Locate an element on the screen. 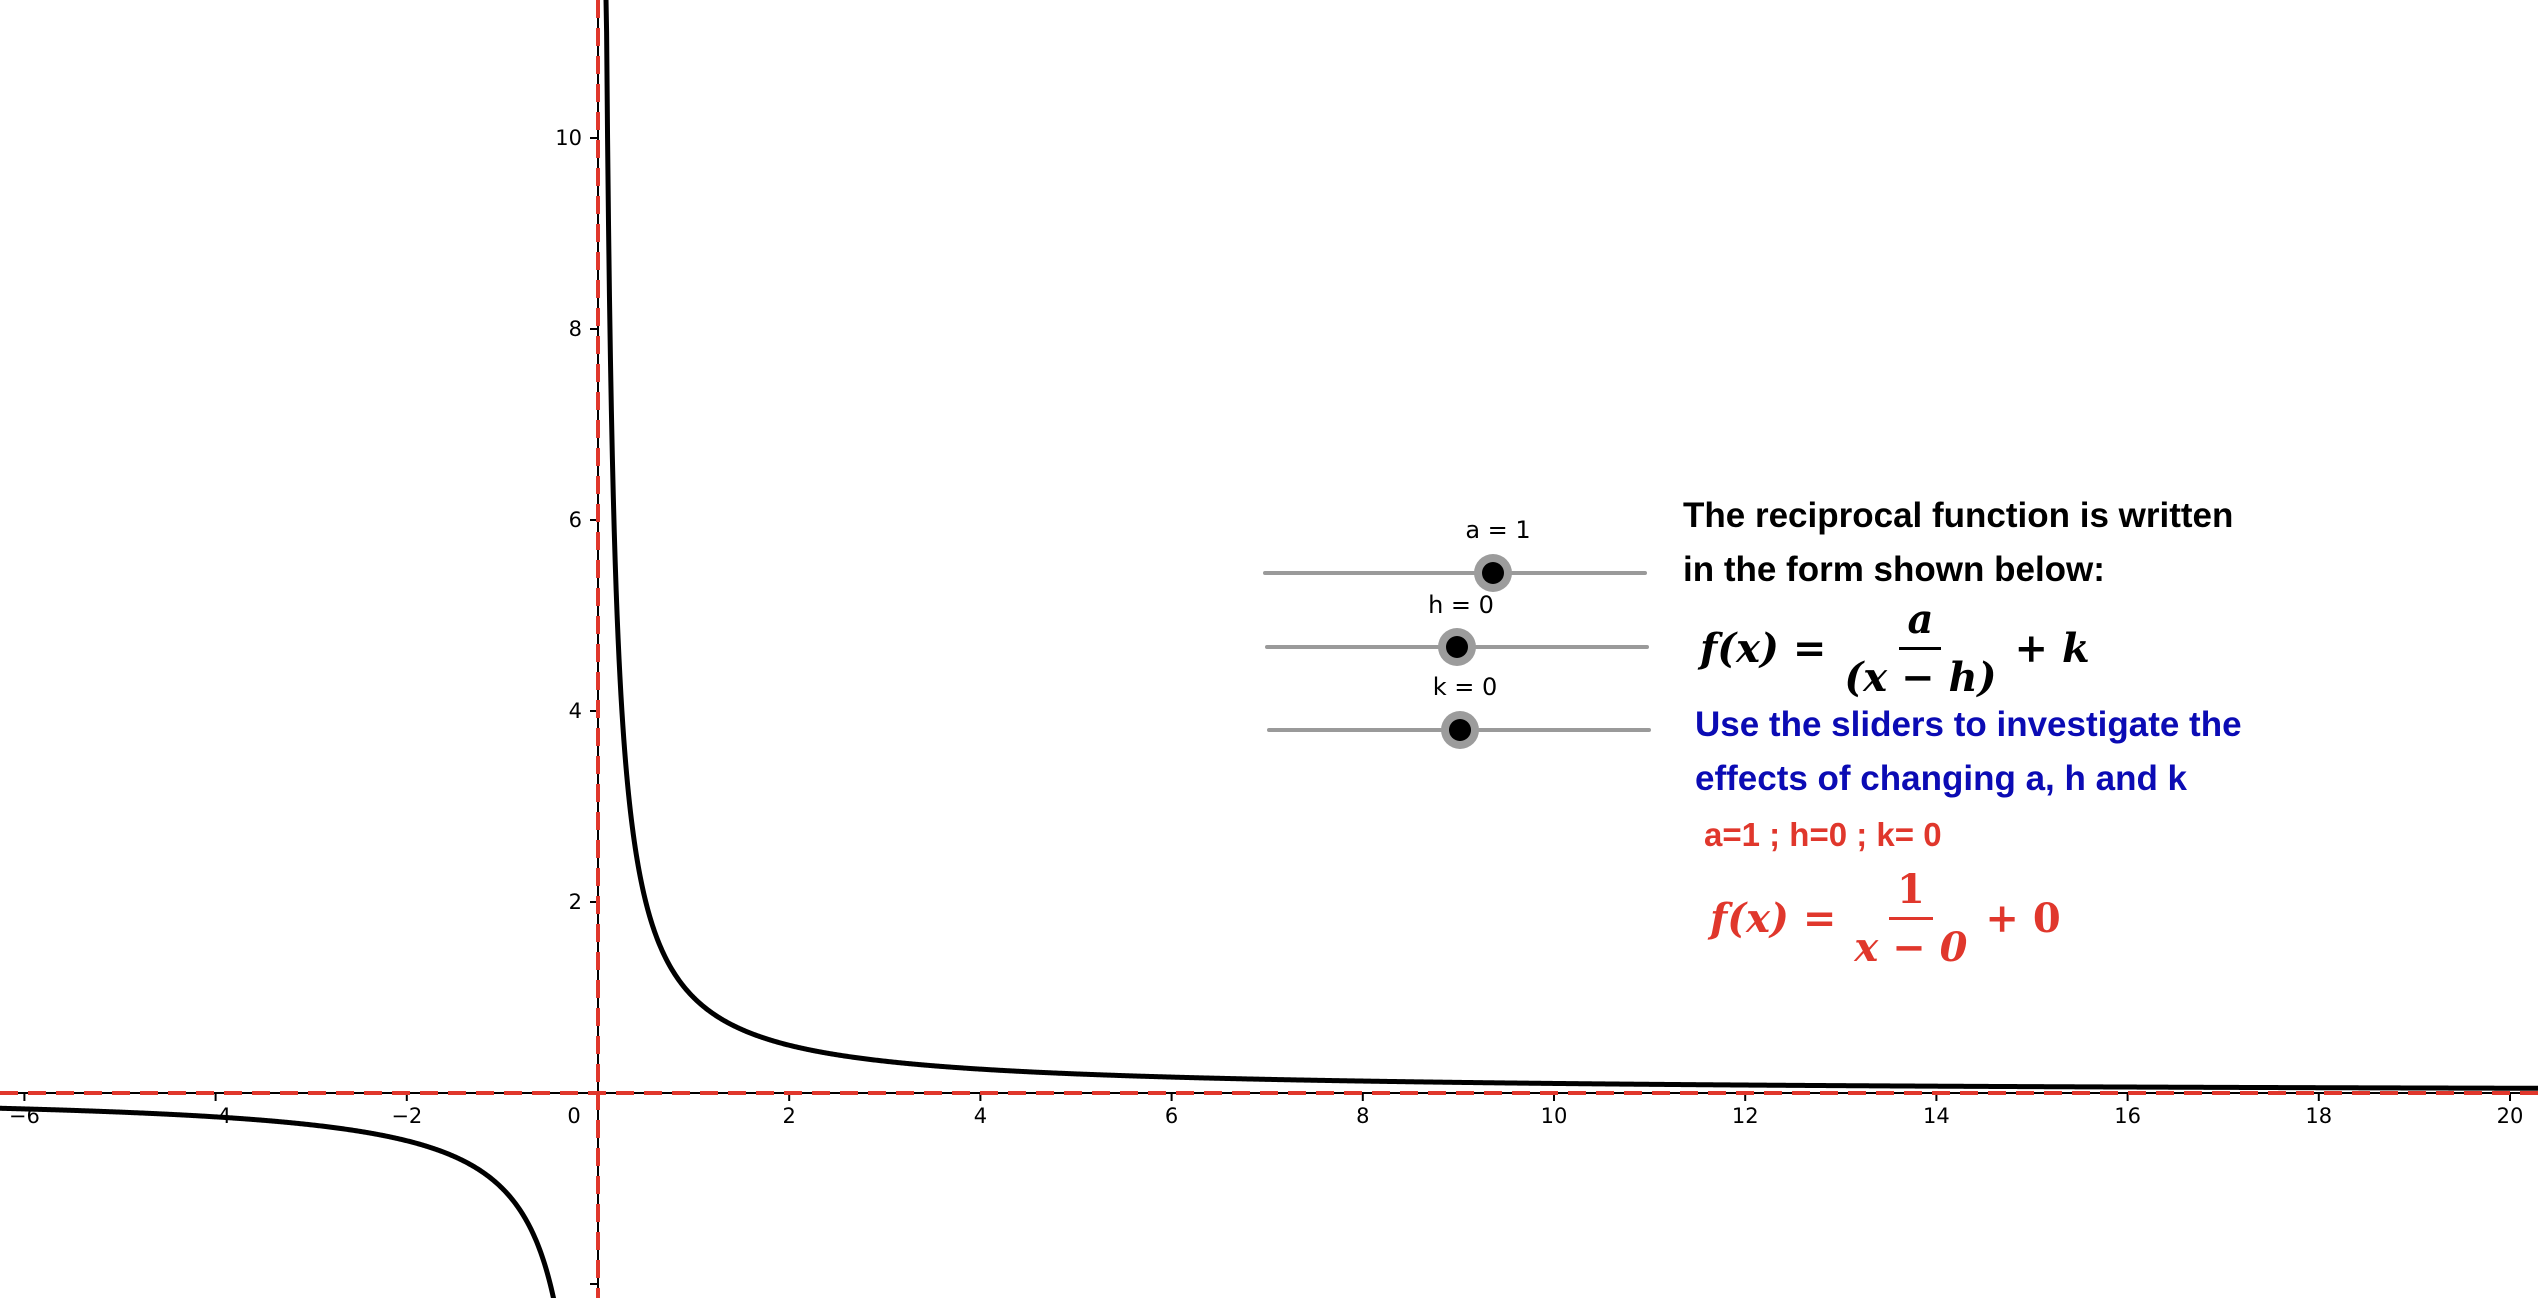 Image resolution: width=2538 pixels, height=1298 pixels. y-tick-label: 10 is located at coordinates (568, 138).